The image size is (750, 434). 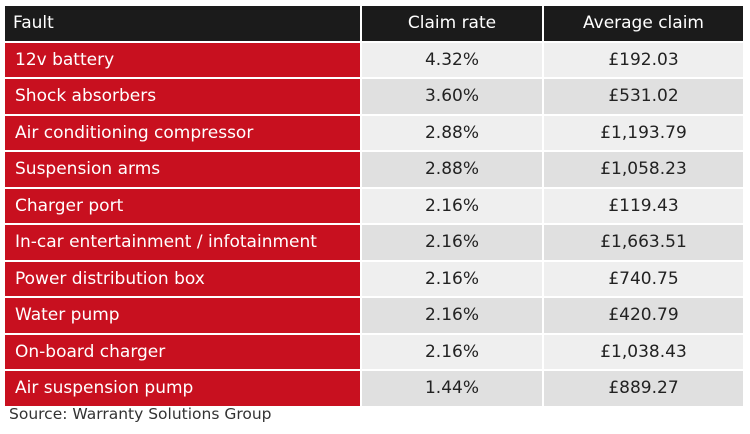 I want to click on table-row: Water pump 2.16% £420.79, so click(x=374, y=315).